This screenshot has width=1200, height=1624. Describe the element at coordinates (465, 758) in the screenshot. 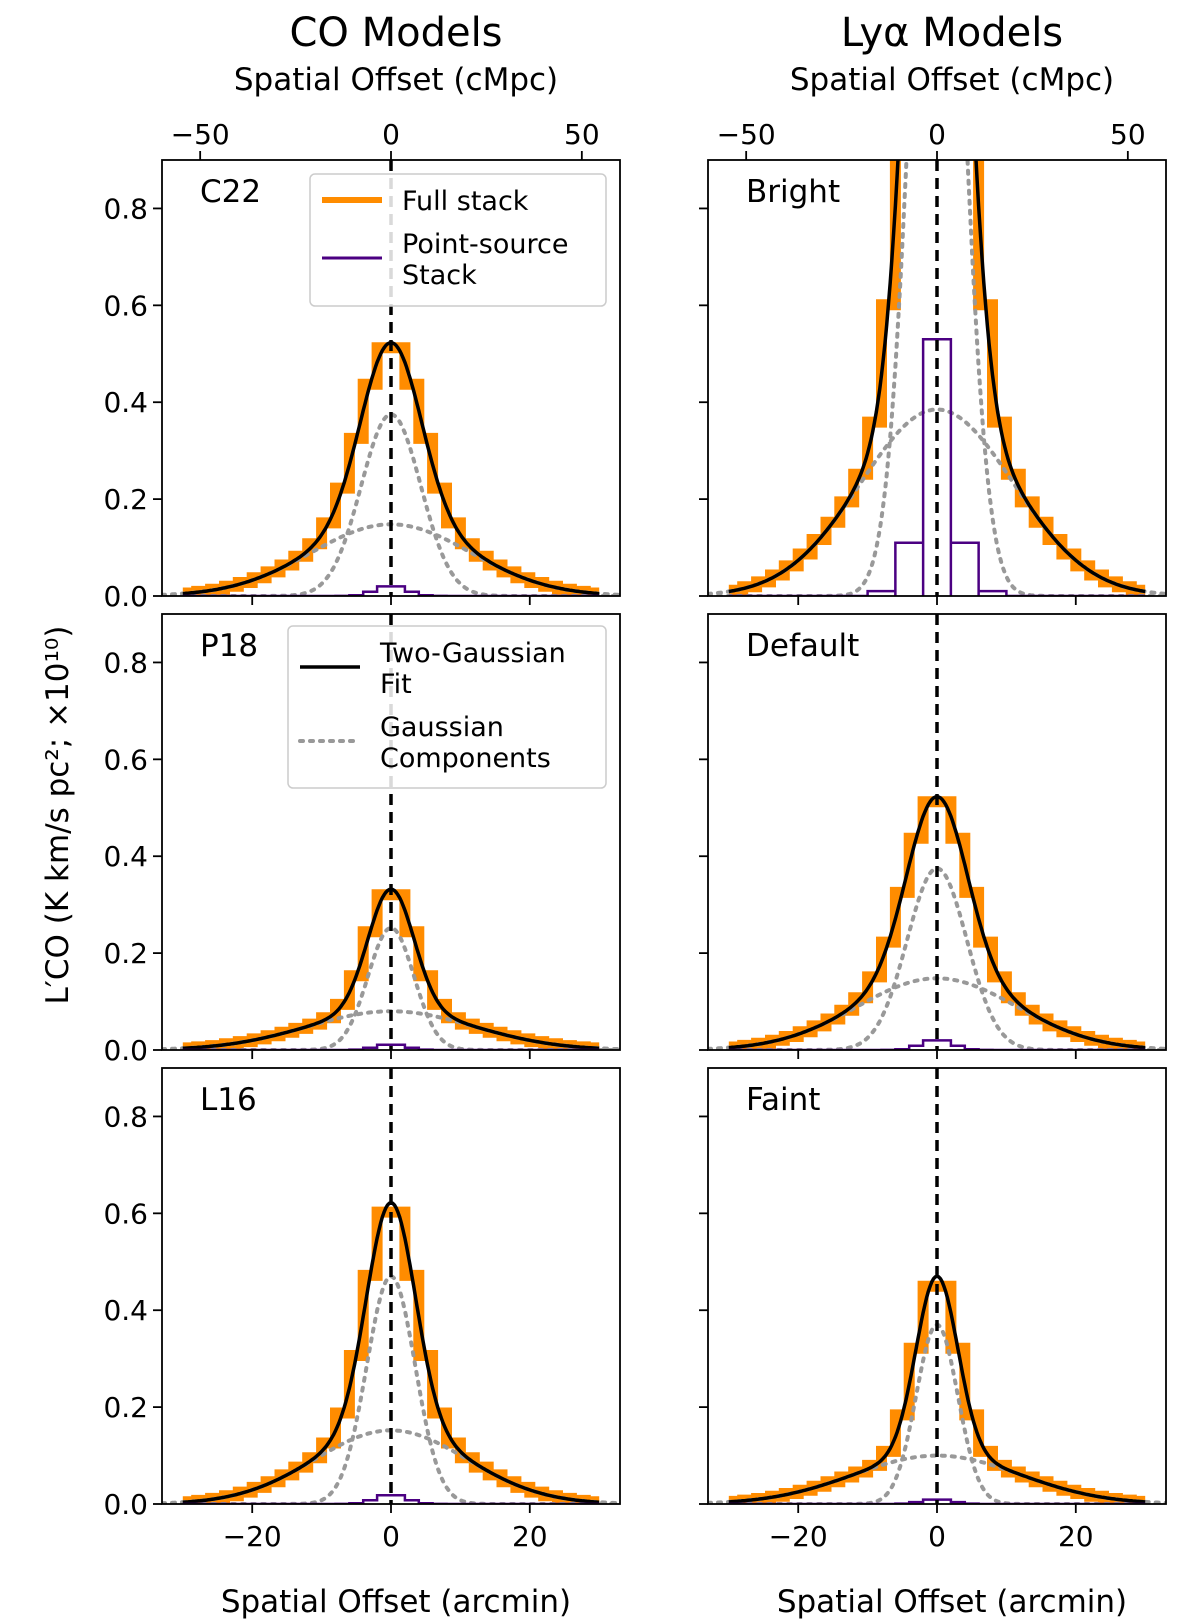

I see `legend-label: Components` at that location.